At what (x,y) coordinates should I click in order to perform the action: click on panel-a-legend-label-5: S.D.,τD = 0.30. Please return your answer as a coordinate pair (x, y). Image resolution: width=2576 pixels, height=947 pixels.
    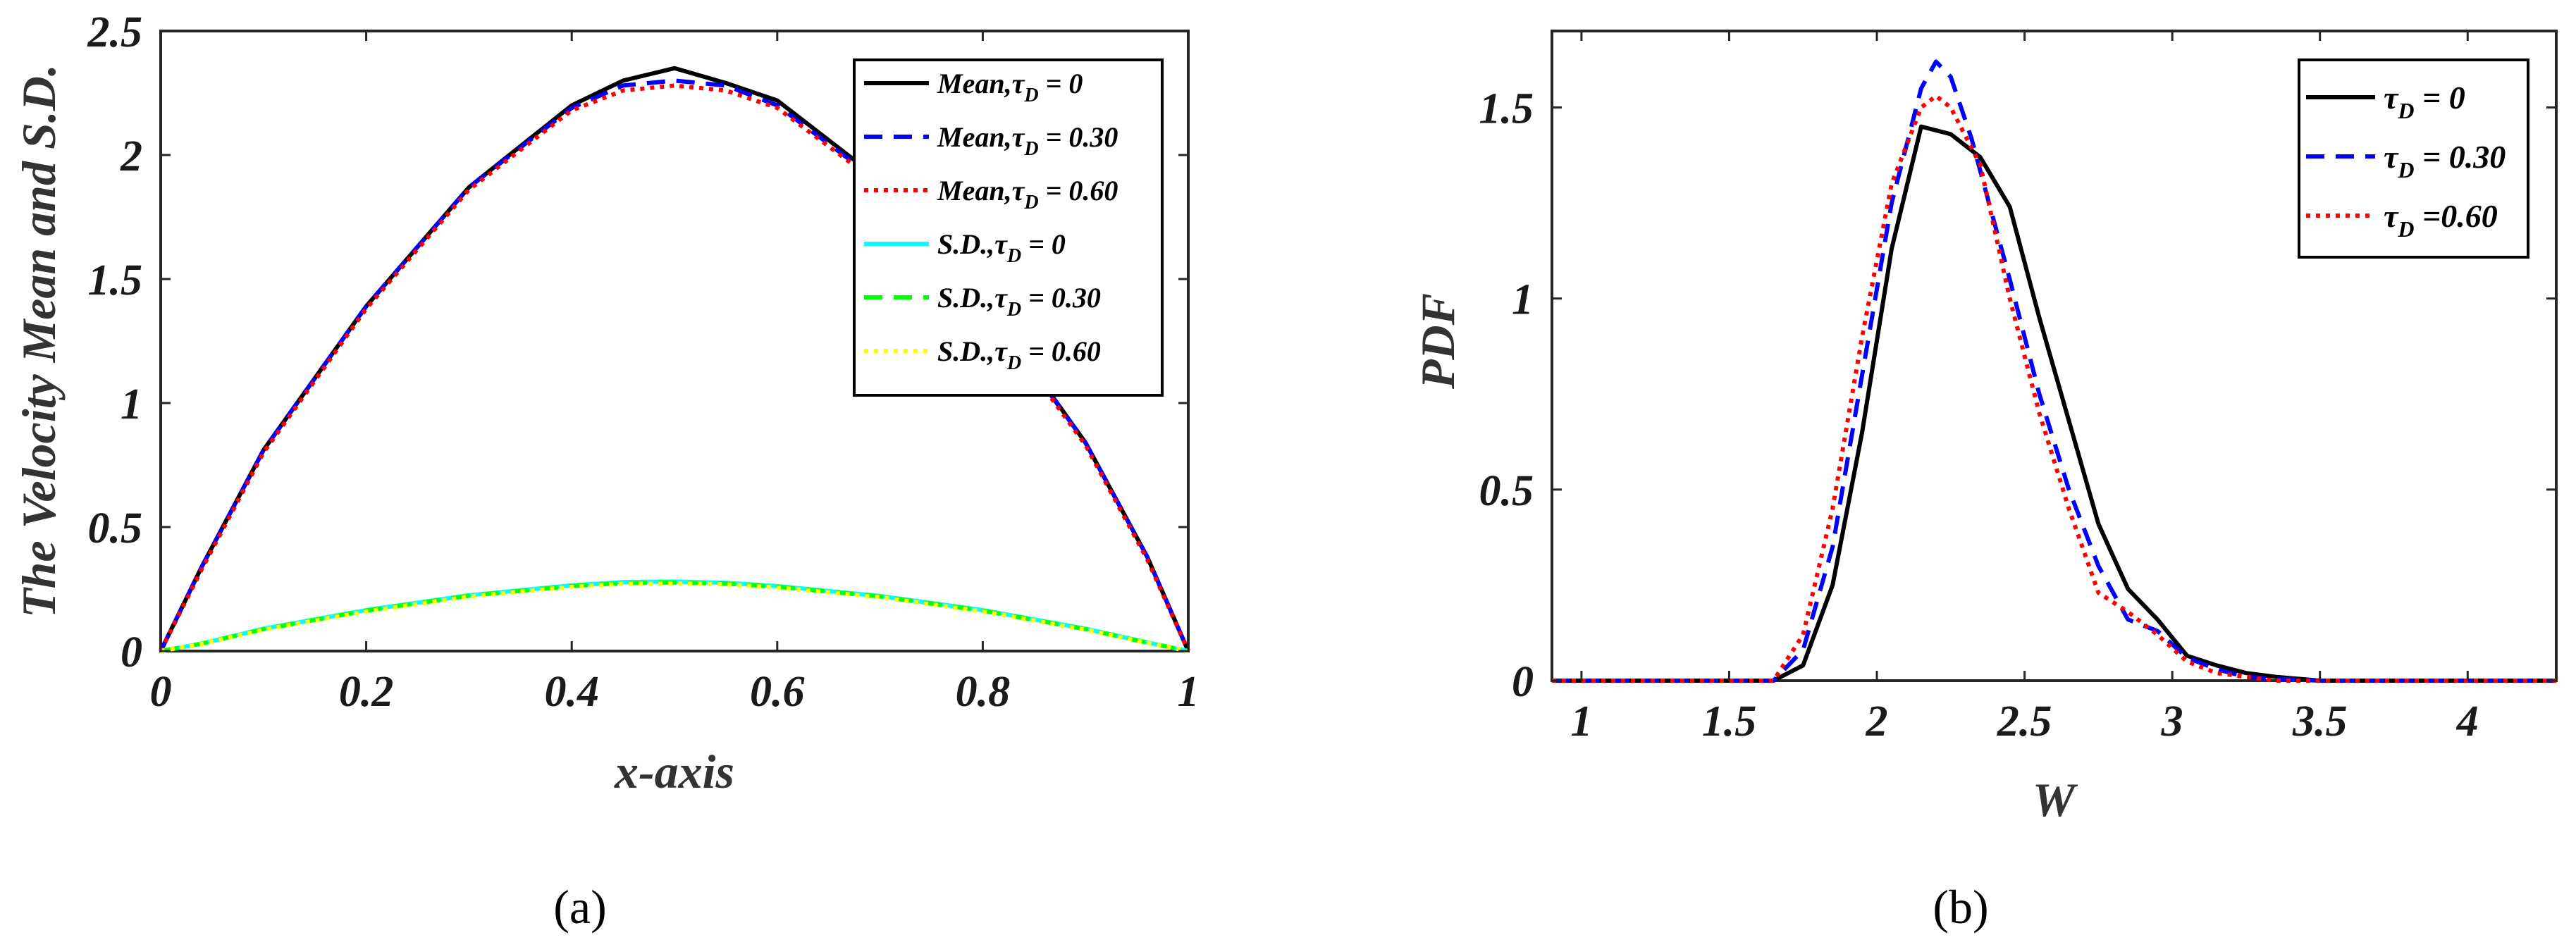
    Looking at the image, I should click on (1019, 301).